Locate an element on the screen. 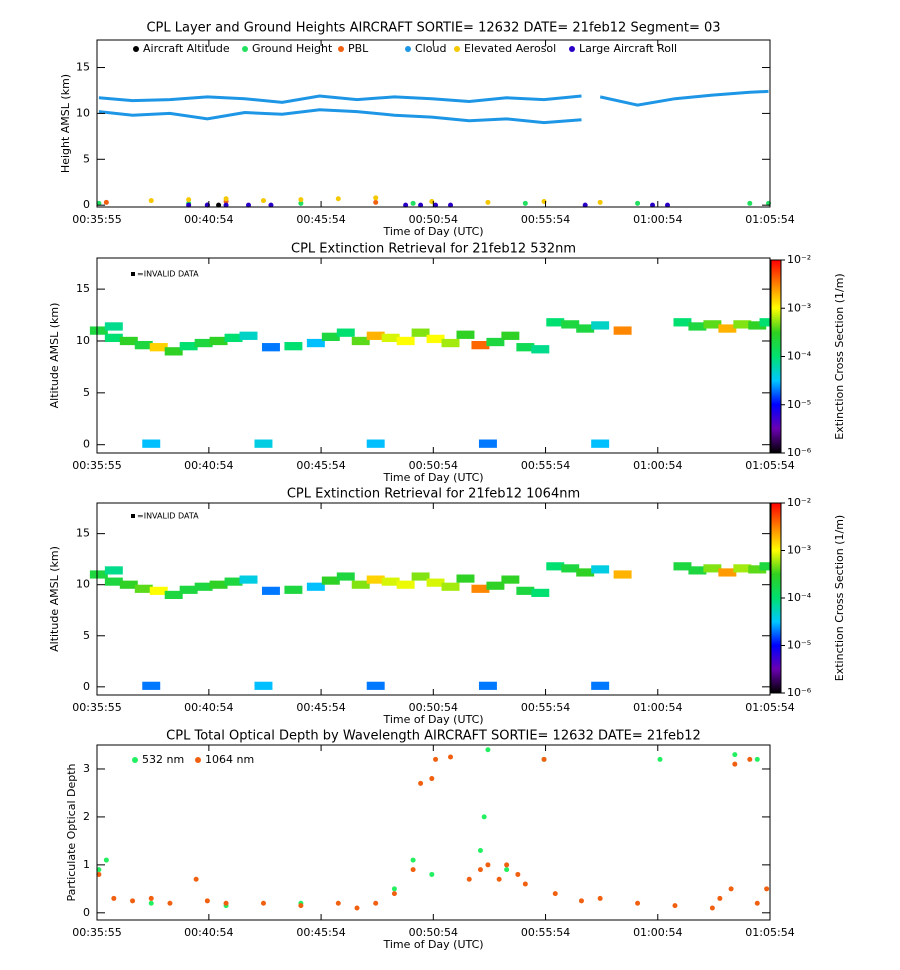  y-axis-label: Particulate Optical Depth is located at coordinates (71, 832).